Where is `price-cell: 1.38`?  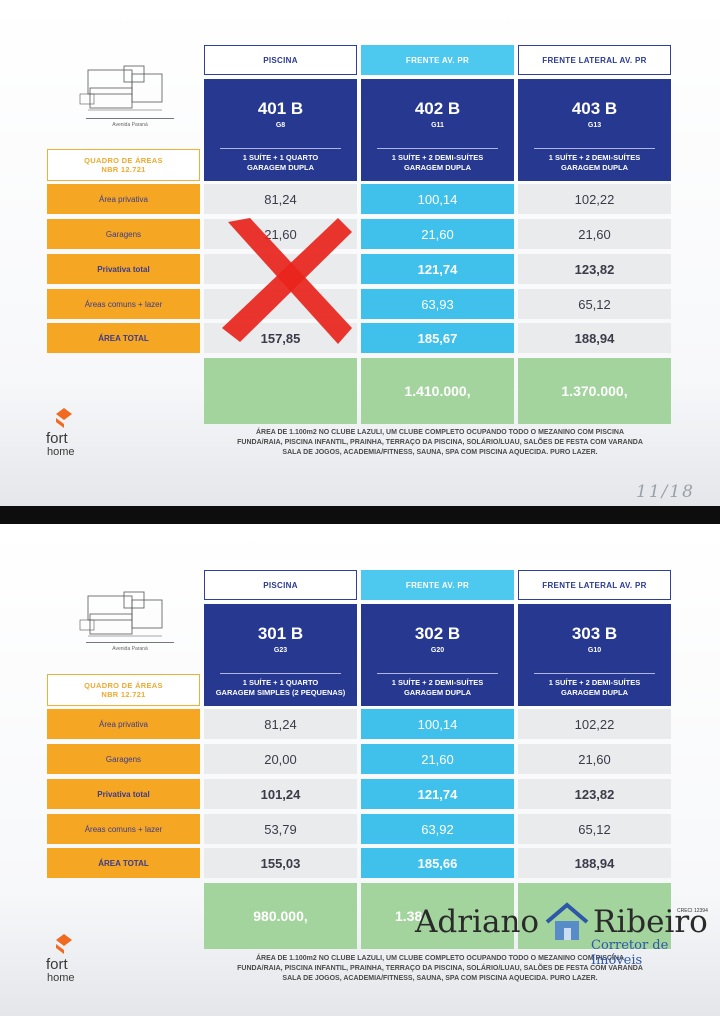
price-cell: 1.38 is located at coordinates (437, 916).